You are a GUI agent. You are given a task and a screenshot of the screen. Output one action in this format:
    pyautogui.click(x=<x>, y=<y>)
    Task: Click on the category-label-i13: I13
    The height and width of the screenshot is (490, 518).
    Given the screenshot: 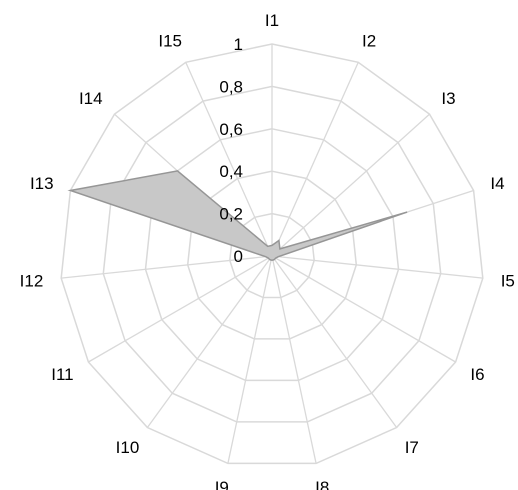 What is the action you would take?
    pyautogui.click(x=42, y=183)
    